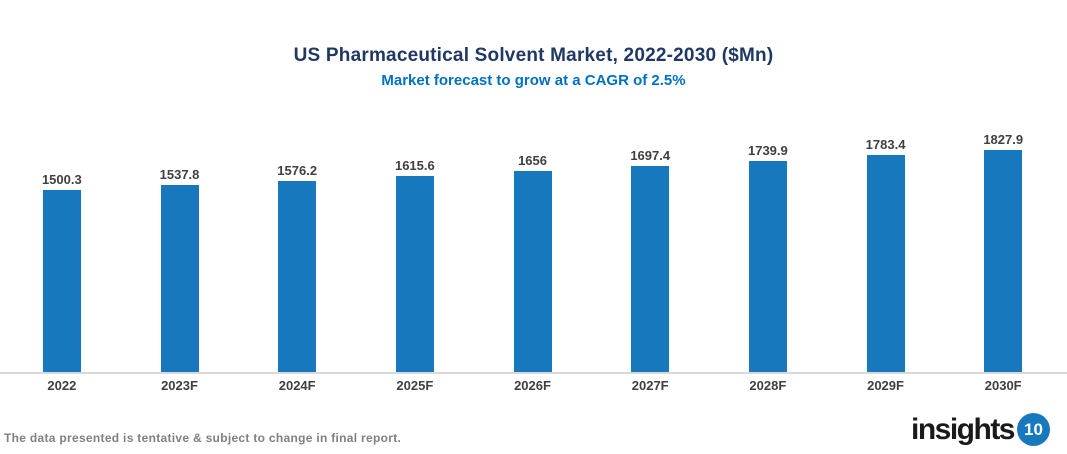  I want to click on x-axis-label: 2026F, so click(532, 385).